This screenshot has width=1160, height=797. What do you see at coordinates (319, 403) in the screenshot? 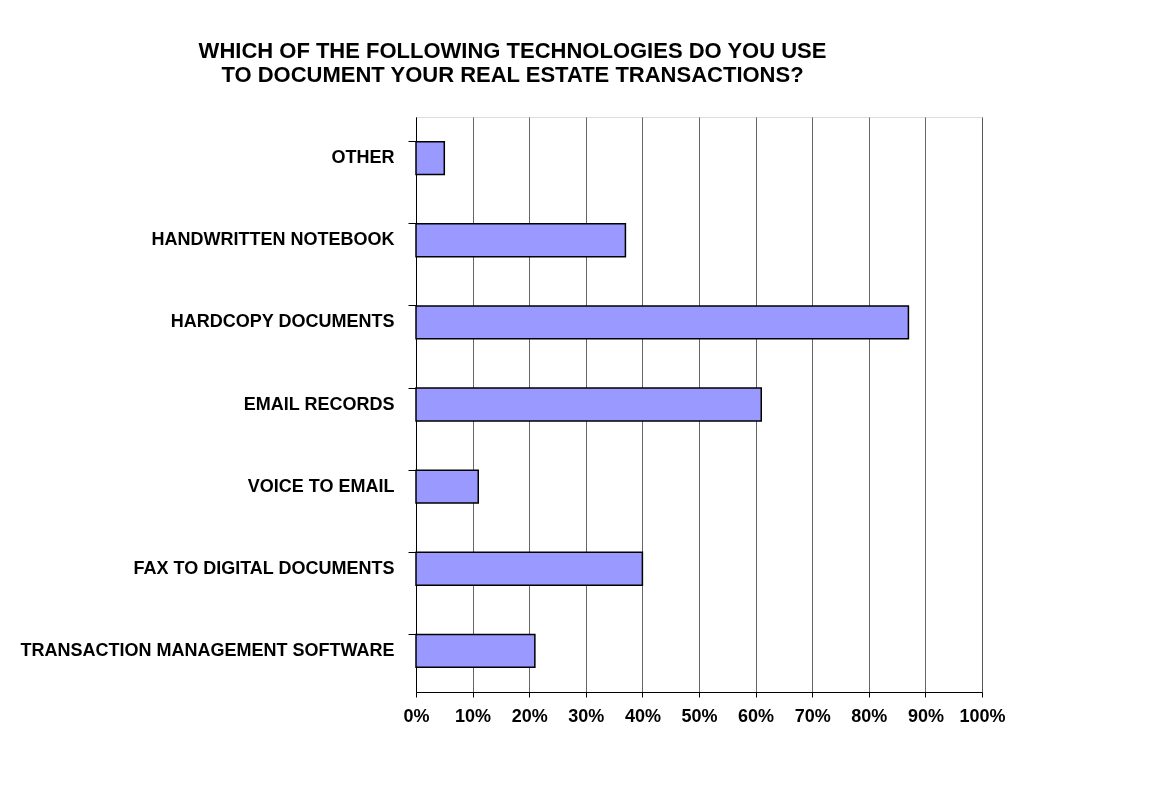
I see `y-tick-label: EMAIL RECORDS` at bounding box center [319, 403].